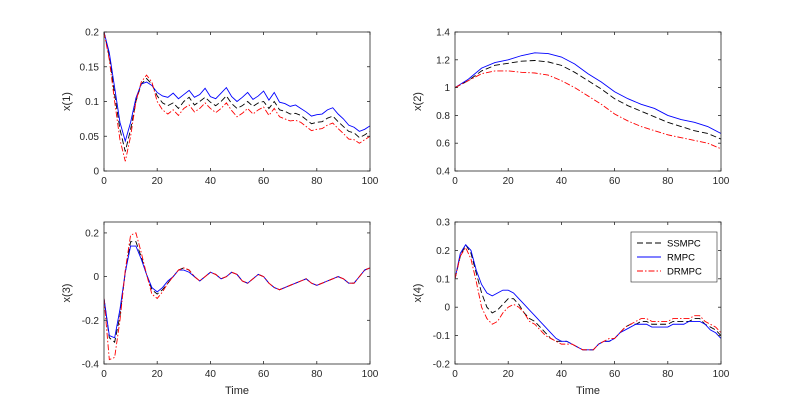 This screenshot has width=797, height=408. I want to click on legend-label-rmpc: RMPC, so click(681, 258).